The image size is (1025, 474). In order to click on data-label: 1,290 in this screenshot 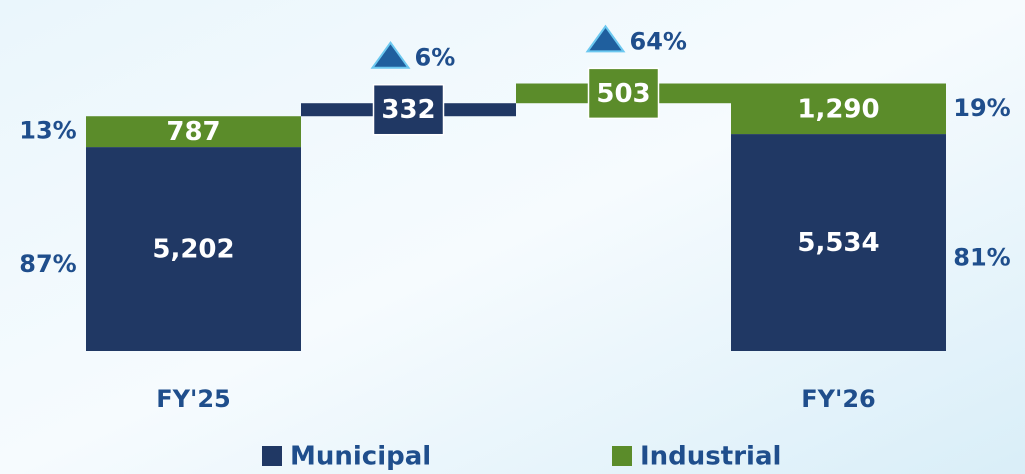, I will do `click(838, 109)`.